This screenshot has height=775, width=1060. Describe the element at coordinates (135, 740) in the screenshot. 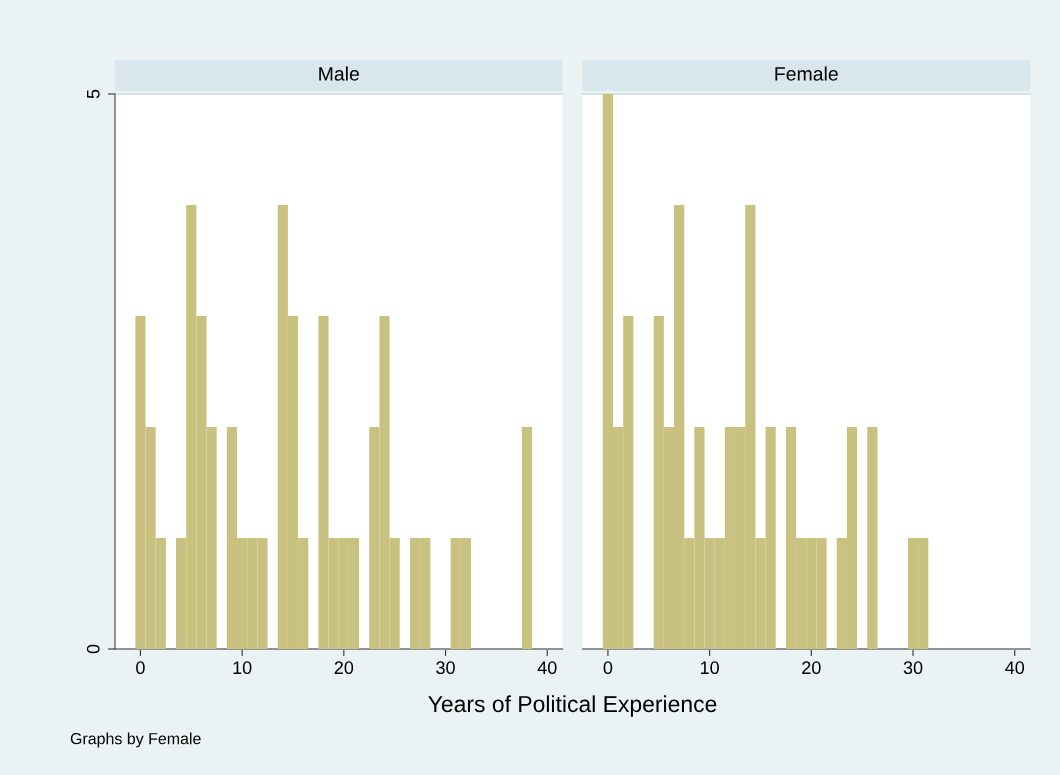

I see `text: Graphs by Female` at that location.